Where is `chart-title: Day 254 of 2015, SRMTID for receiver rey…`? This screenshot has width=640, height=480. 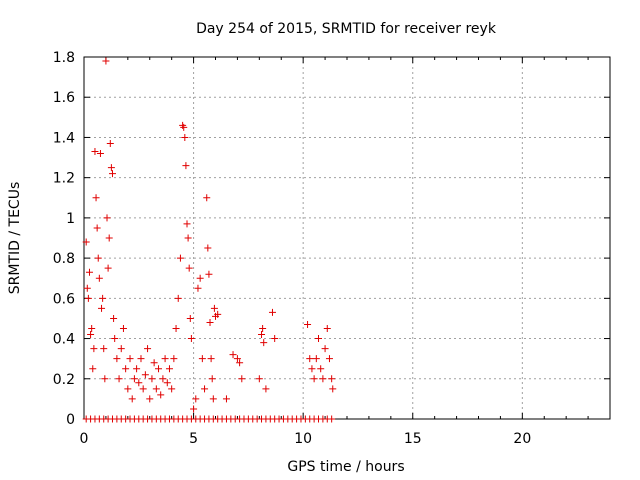
chart-title: Day 254 of 2015, SRMTID for receiver rey… is located at coordinates (346, 29).